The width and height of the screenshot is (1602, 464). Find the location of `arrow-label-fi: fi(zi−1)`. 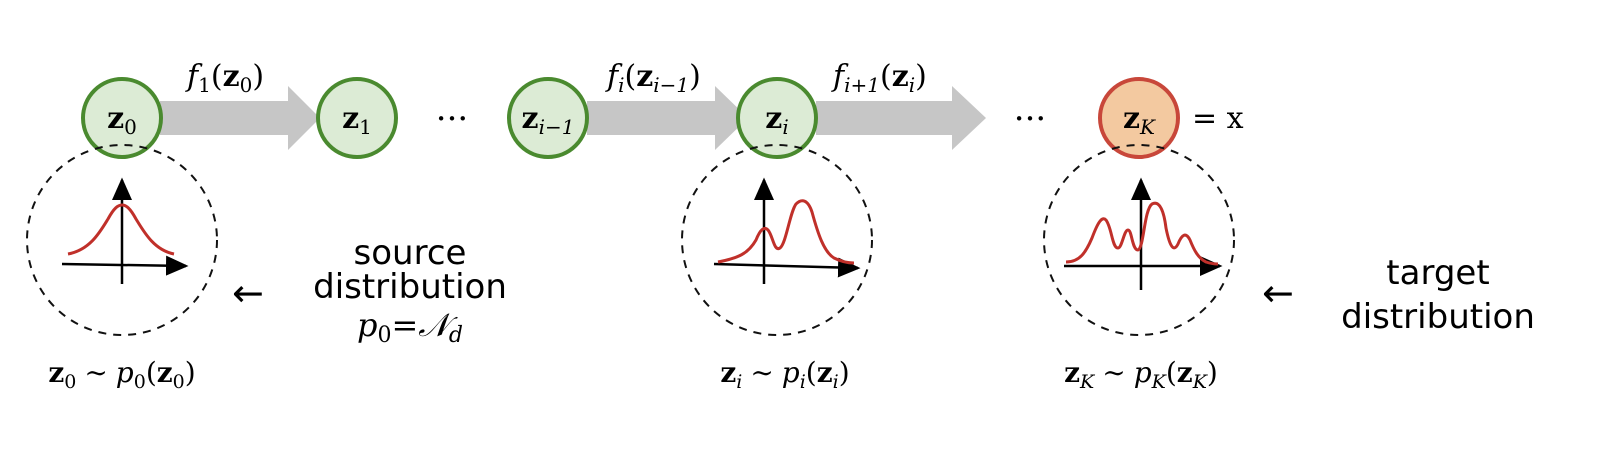

arrow-label-fi: fi(zi−1) is located at coordinates (653, 78).